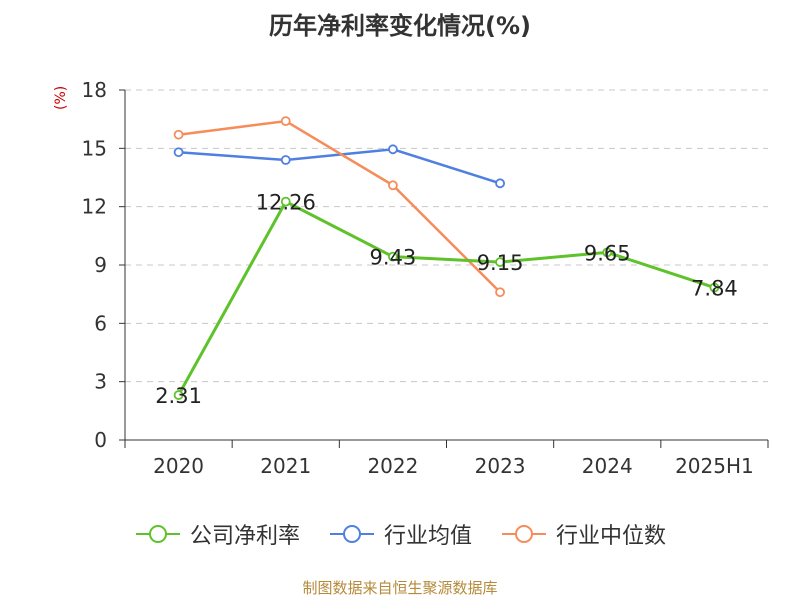 The width and height of the screenshot is (800, 600). I want to click on chart-legend: 公司净利率 行业均值 行业中位数, so click(400, 534).